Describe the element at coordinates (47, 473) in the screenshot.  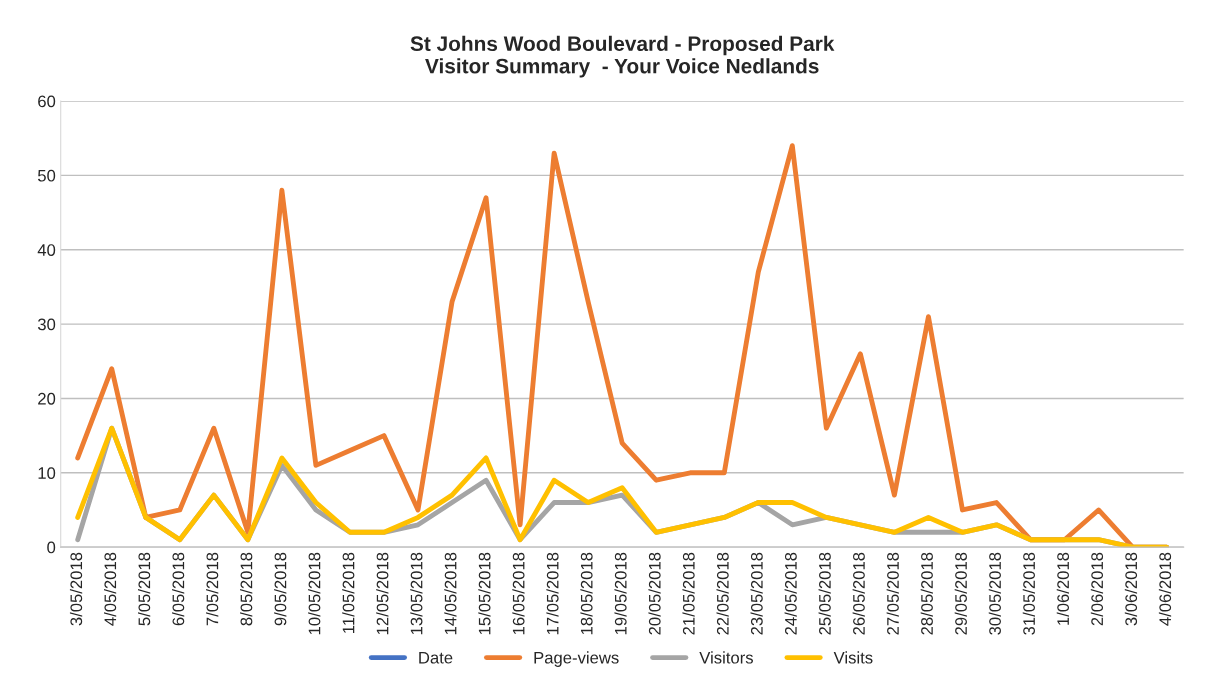
I see `y-tick-label: 10` at that location.